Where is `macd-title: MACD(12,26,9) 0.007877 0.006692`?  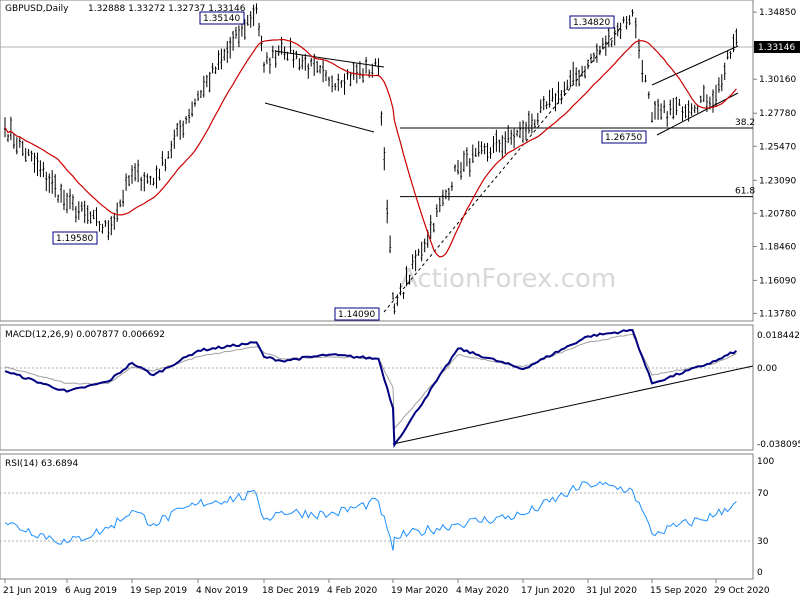
macd-title: MACD(12,26,9) 0.007877 0.006692 is located at coordinates (85, 335).